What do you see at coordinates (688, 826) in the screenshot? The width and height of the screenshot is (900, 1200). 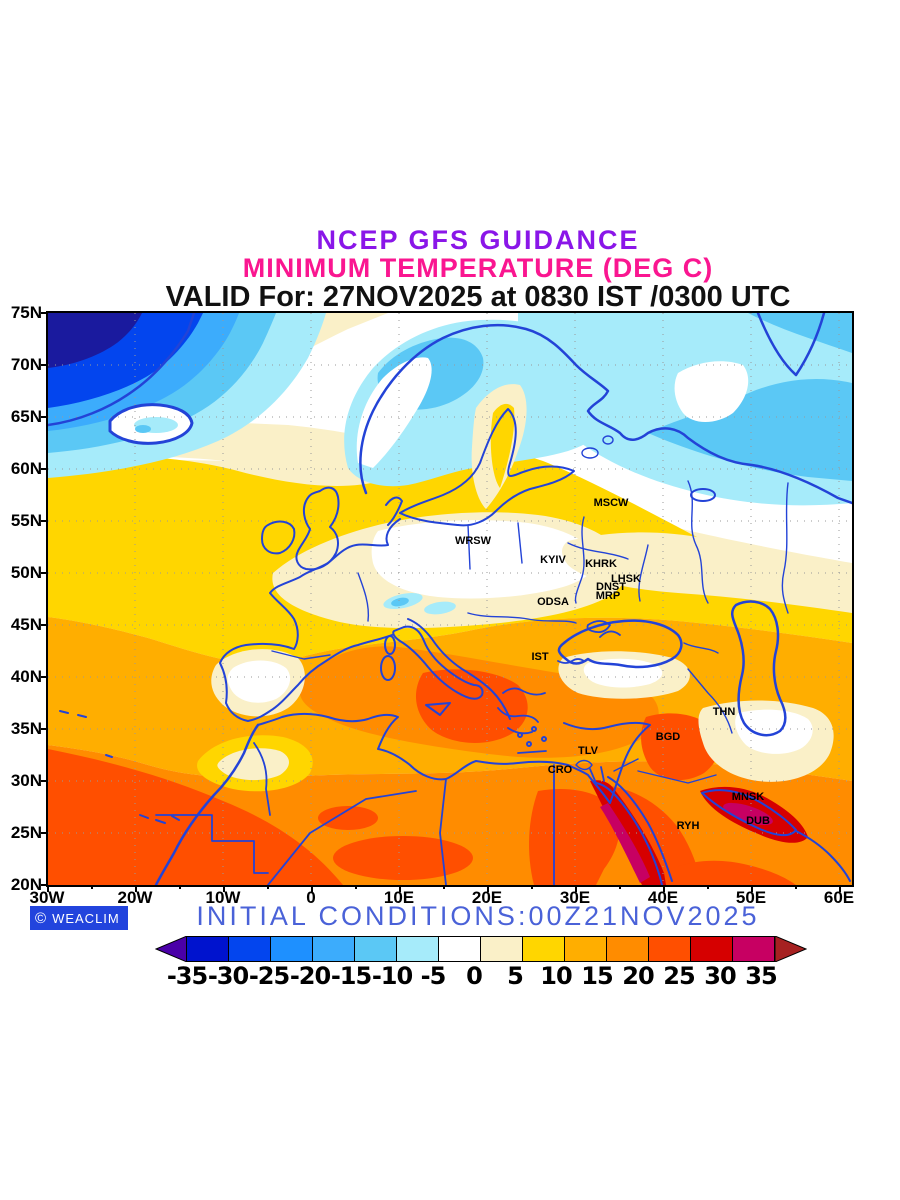 I see `city-label-ryh: RYH` at bounding box center [688, 826].